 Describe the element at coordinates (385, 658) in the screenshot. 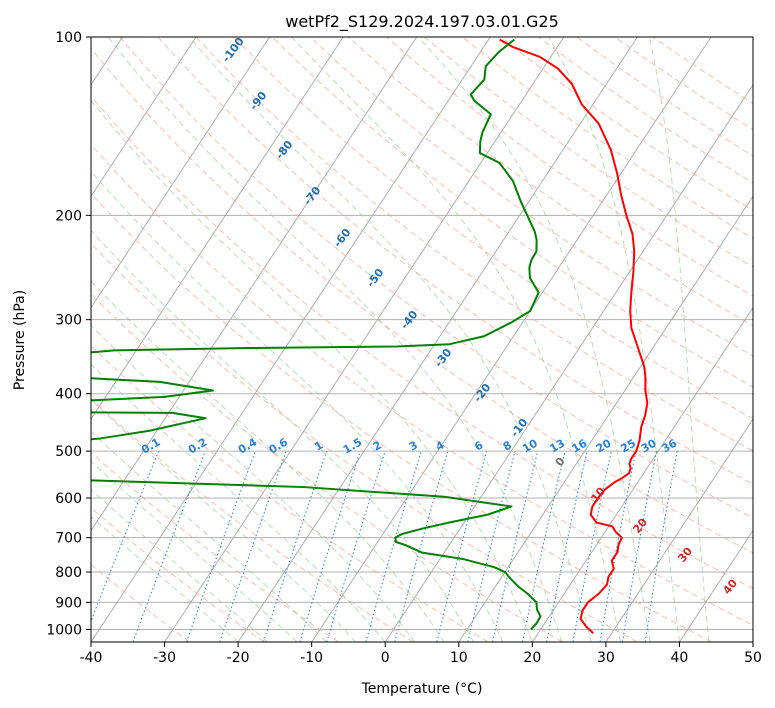

I see `x-tick-label: 0` at that location.